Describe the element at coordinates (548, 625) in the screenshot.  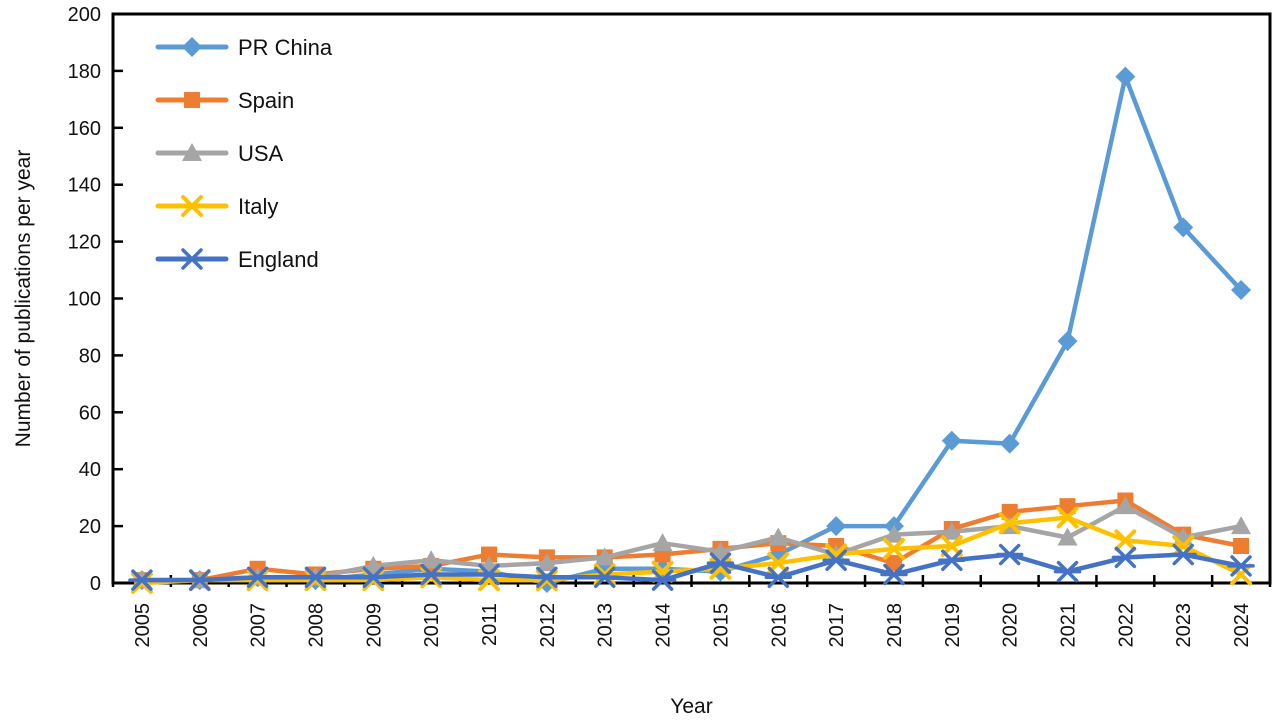
I see `x-tick-label: 2012` at that location.